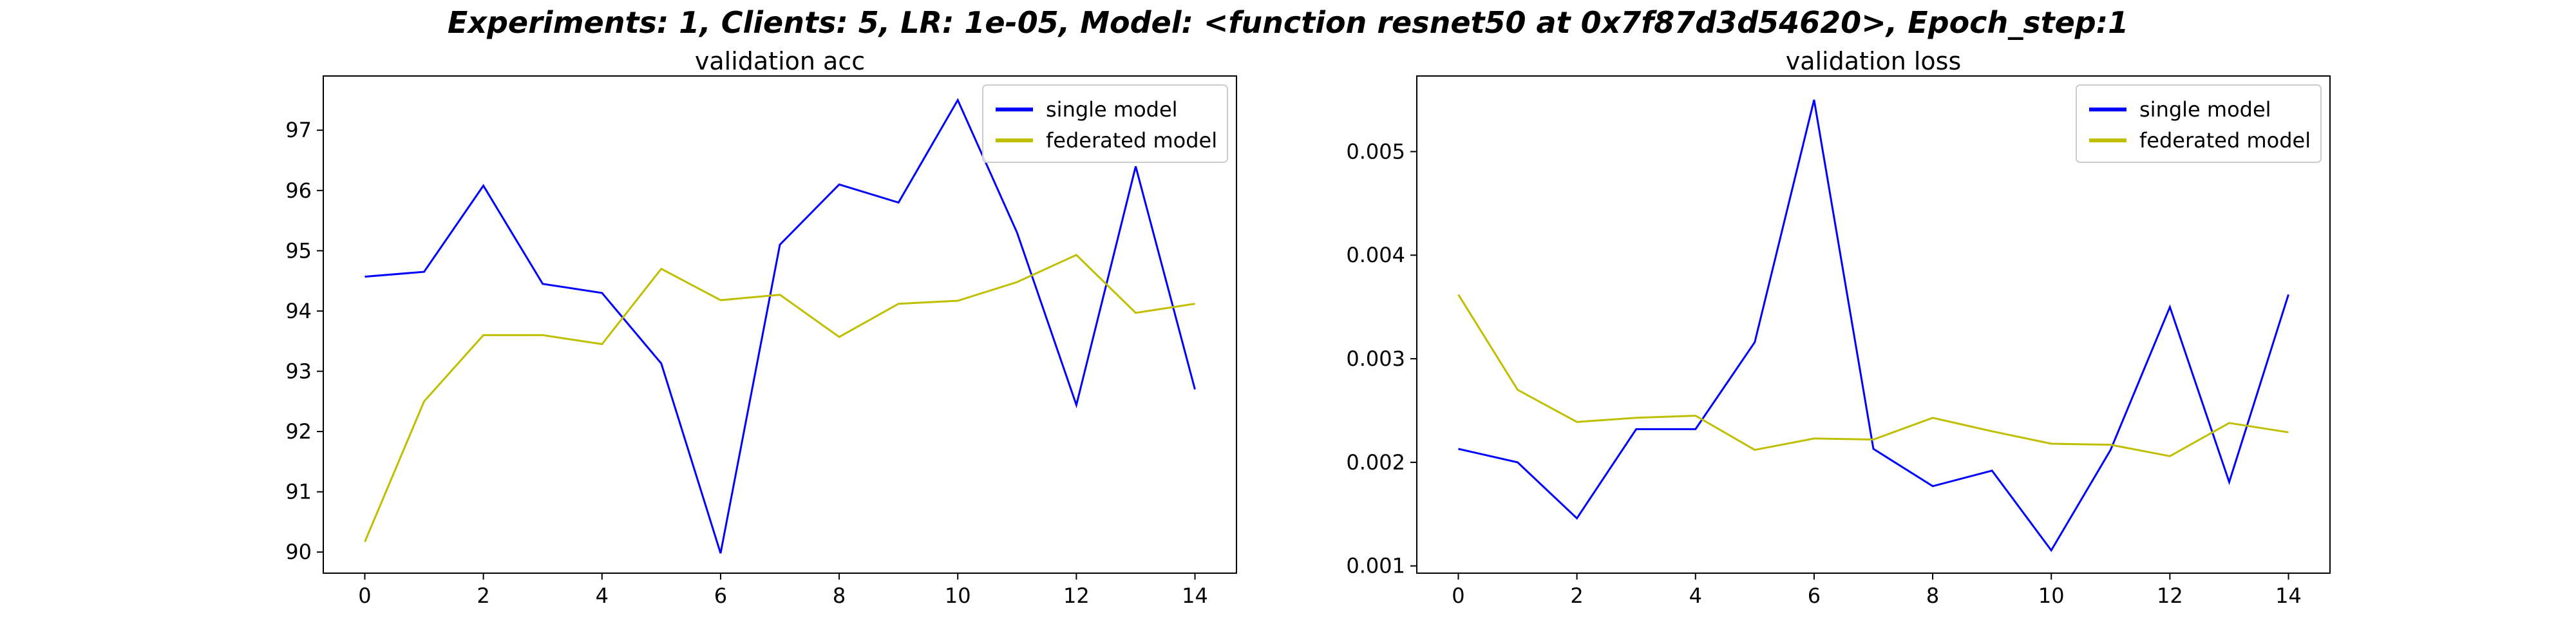 This screenshot has height=644, width=2576. What do you see at coordinates (298, 492) in the screenshot?
I see `y-tick-label: 91` at bounding box center [298, 492].